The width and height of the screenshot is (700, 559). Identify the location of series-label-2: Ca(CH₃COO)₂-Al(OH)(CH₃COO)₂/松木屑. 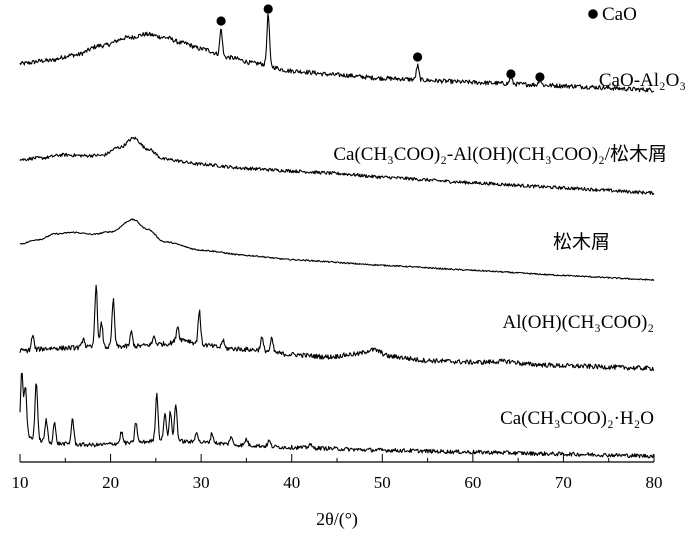
(500, 154).